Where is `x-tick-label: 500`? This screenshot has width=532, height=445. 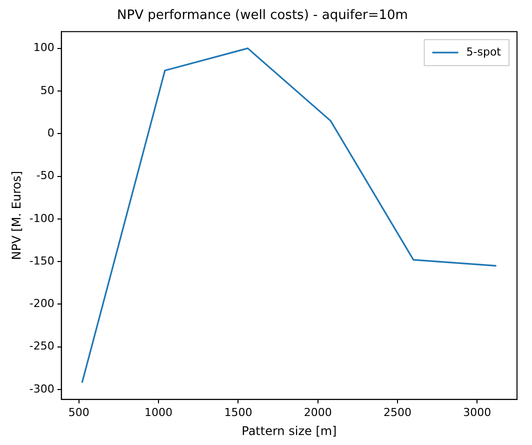 x-tick-label: 500 is located at coordinates (79, 412).